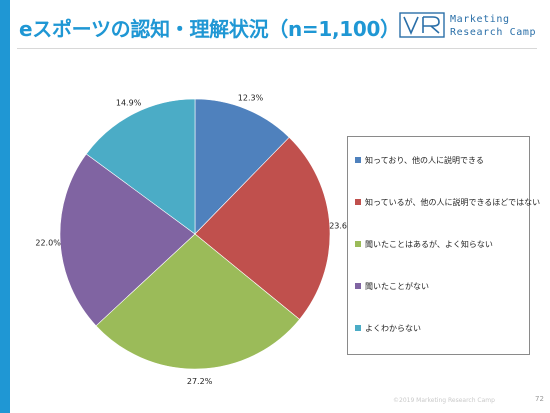 This screenshot has width=550, height=413. I want to click on legend-item-4: 聞いたことがない, so click(392, 286).